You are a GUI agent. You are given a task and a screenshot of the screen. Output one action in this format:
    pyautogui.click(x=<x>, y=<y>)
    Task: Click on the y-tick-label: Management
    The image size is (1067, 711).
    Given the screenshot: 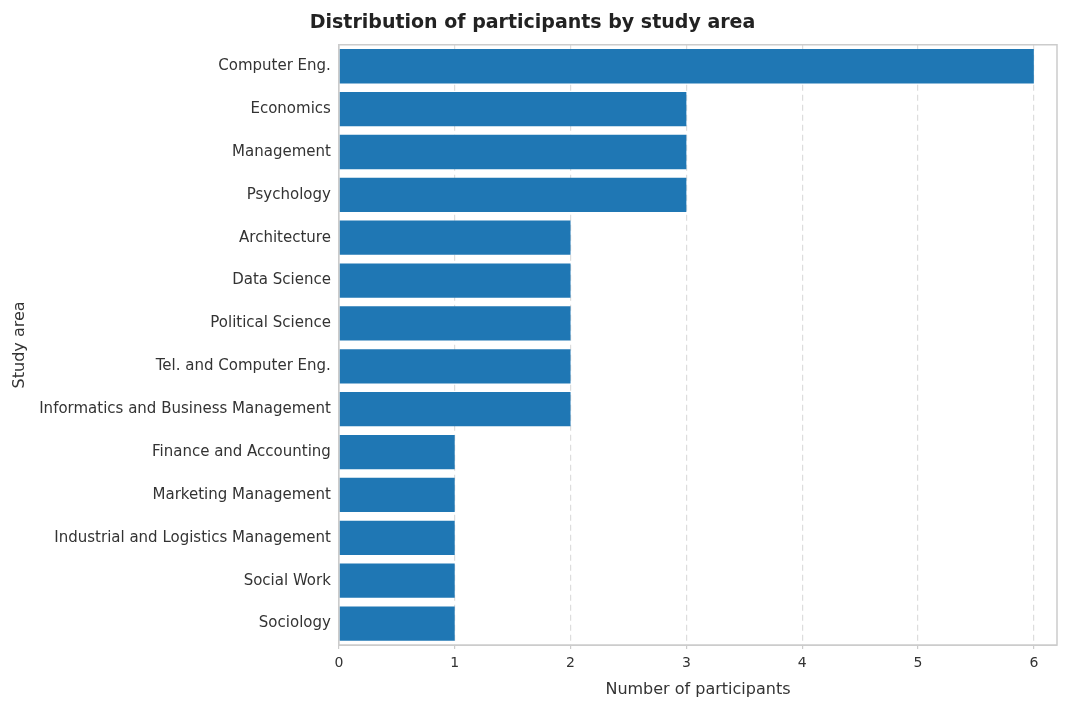 What is the action you would take?
    pyautogui.click(x=281, y=150)
    